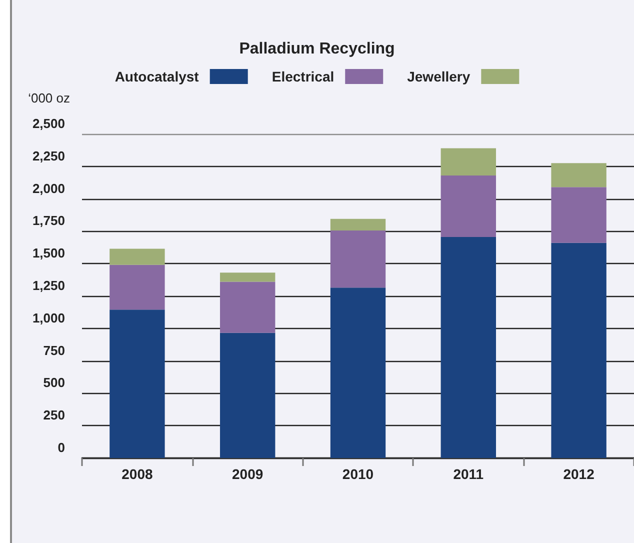 Image resolution: width=634 pixels, height=543 pixels. Describe the element at coordinates (358, 474) in the screenshot. I see `x-tick-label: 2010` at that location.